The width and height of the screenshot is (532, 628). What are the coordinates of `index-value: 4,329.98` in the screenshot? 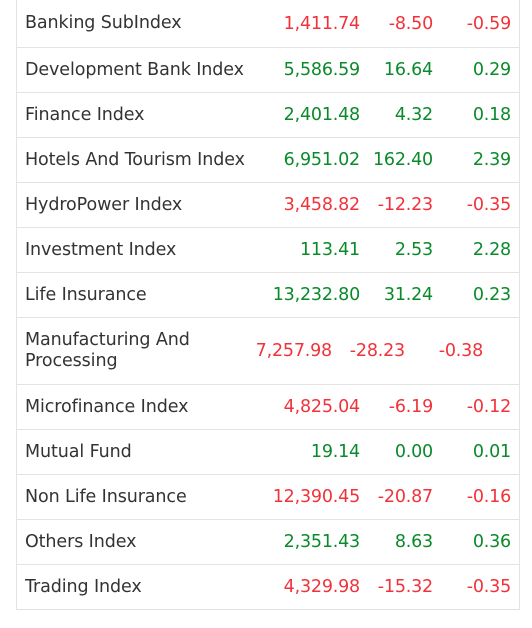 It's located at (322, 587).